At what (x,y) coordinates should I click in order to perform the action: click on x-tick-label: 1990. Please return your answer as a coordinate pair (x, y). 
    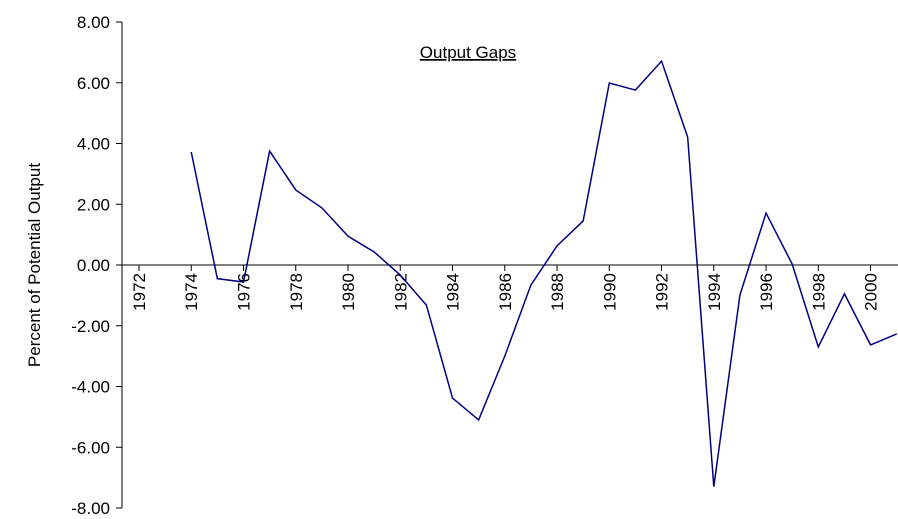
    Looking at the image, I should click on (609, 292).